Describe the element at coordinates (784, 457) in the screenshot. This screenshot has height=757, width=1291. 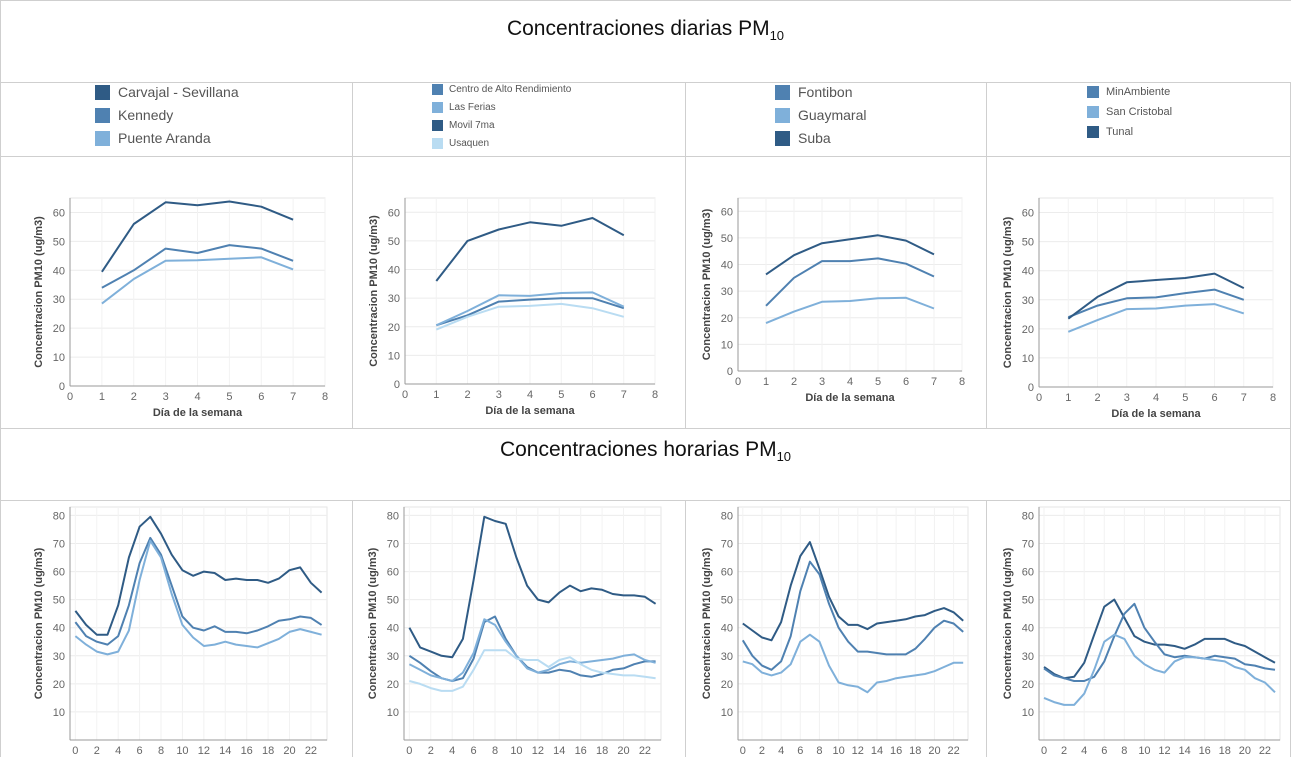
I see `hourly-title-subscript: 10` at that location.